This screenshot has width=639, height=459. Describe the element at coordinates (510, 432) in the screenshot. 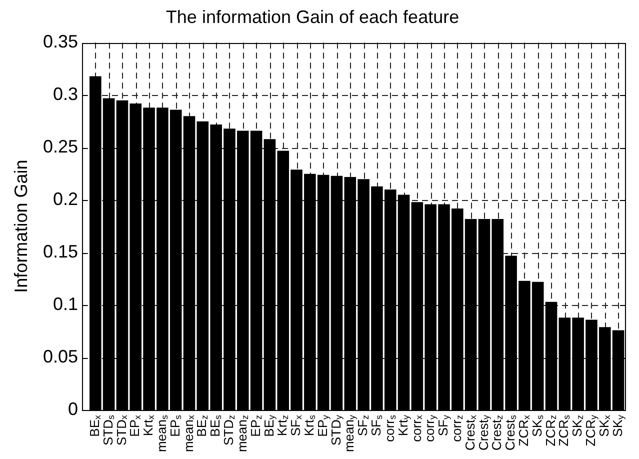

I see `x-tick-label: Crests` at that location.